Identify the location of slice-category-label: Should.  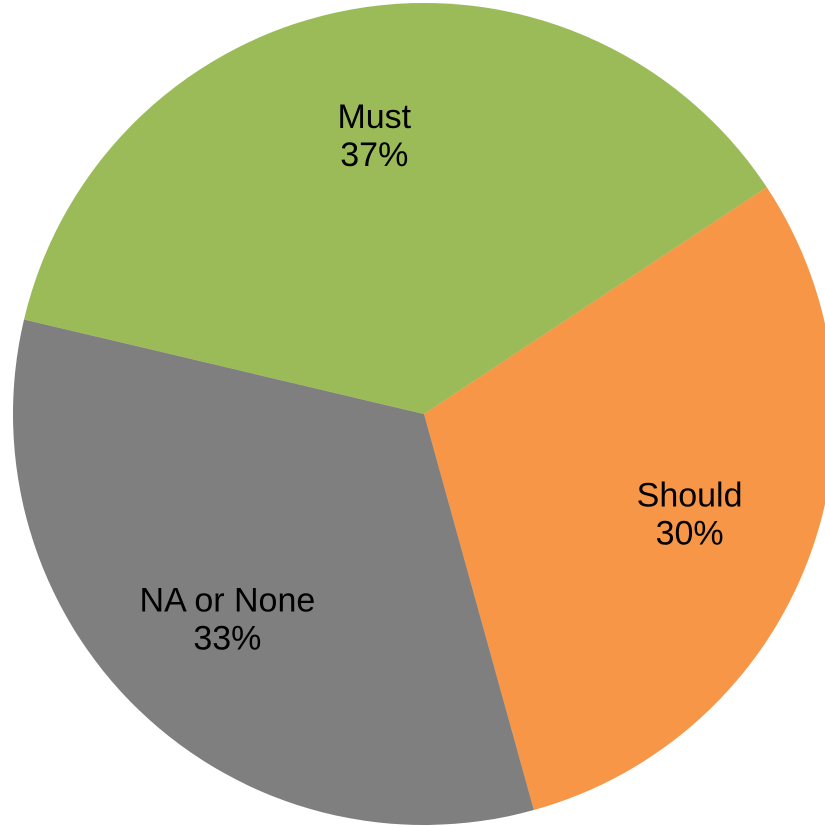
(690, 495).